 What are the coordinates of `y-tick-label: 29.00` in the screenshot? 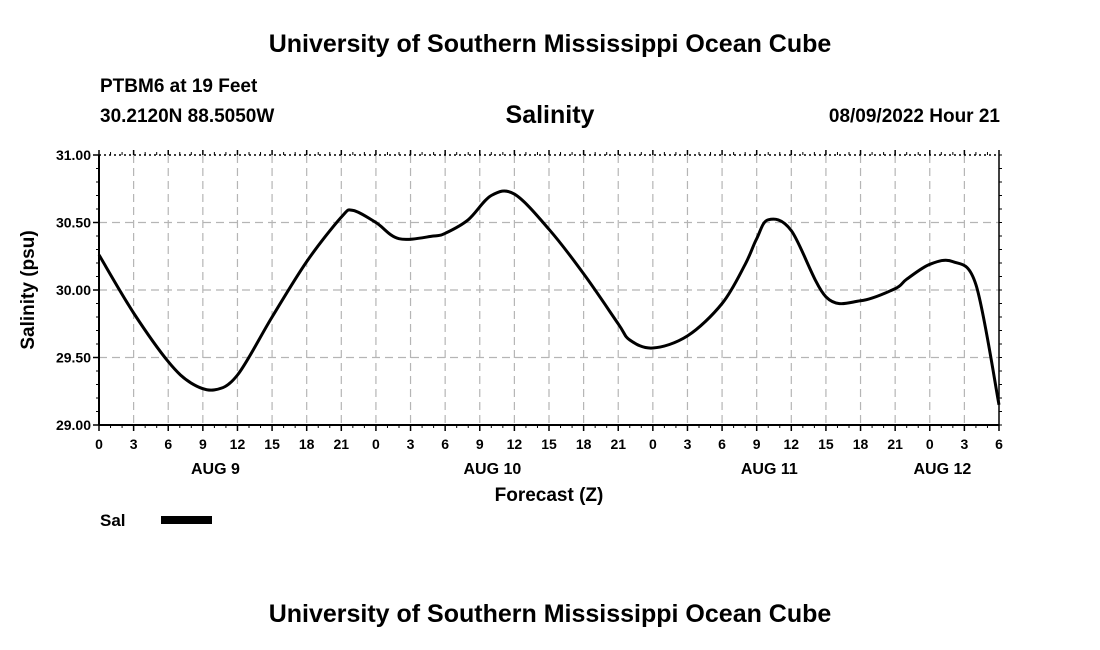 It's located at (73, 425).